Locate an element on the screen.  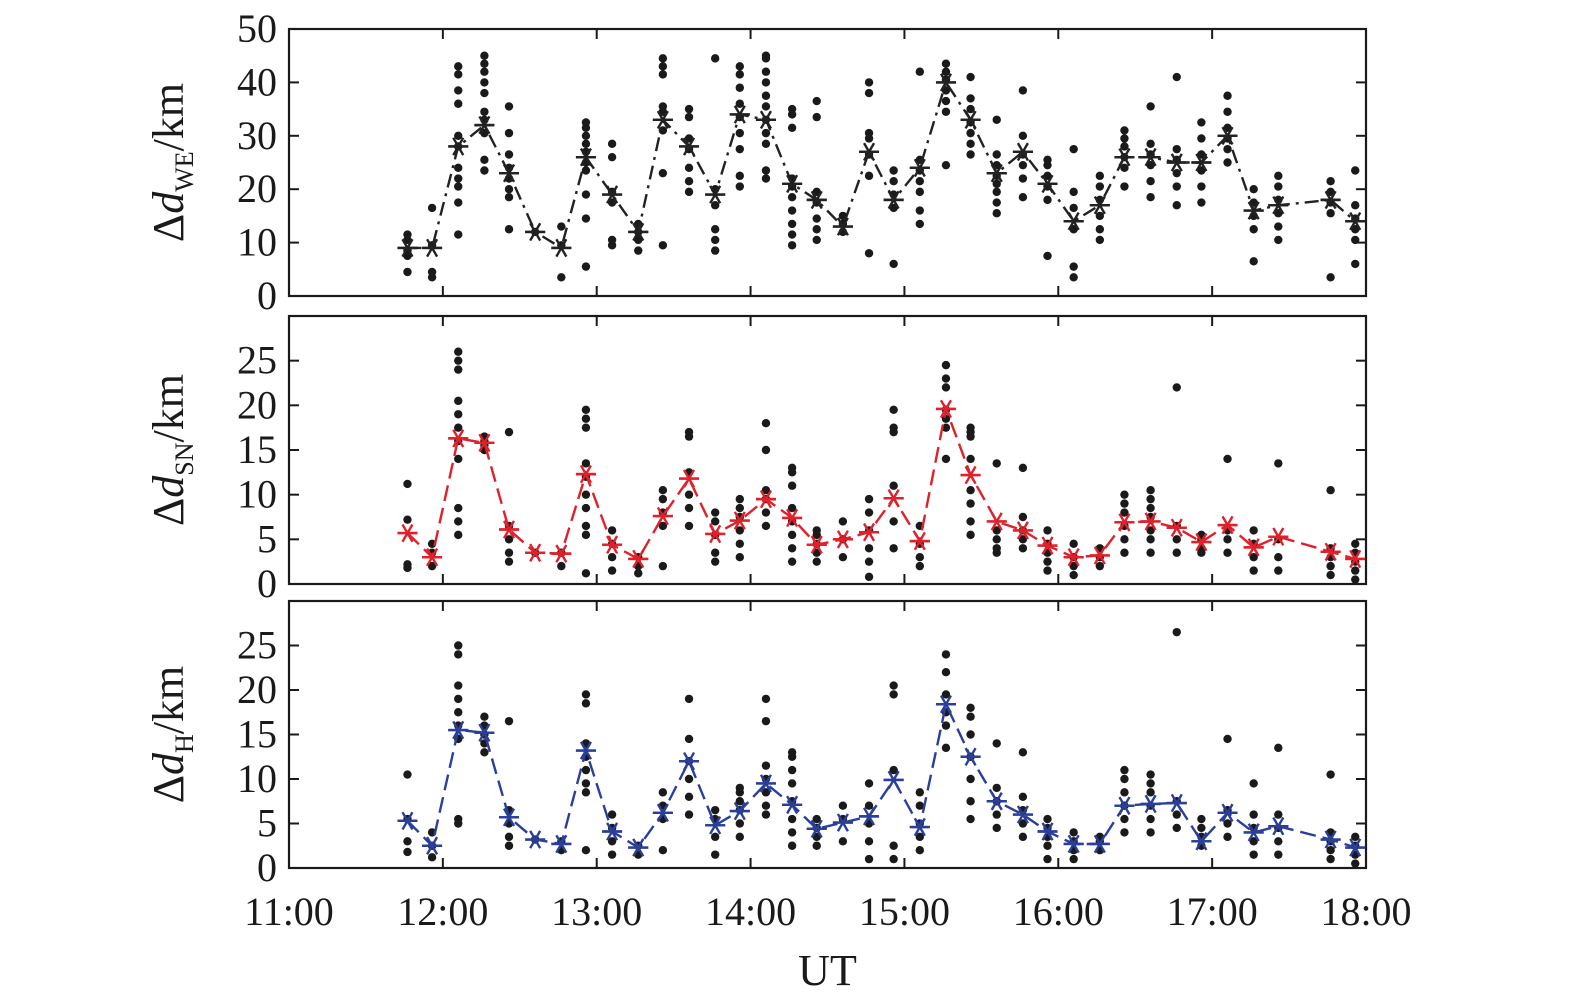
x-tick-label: 11:00 is located at coordinates (289, 911).